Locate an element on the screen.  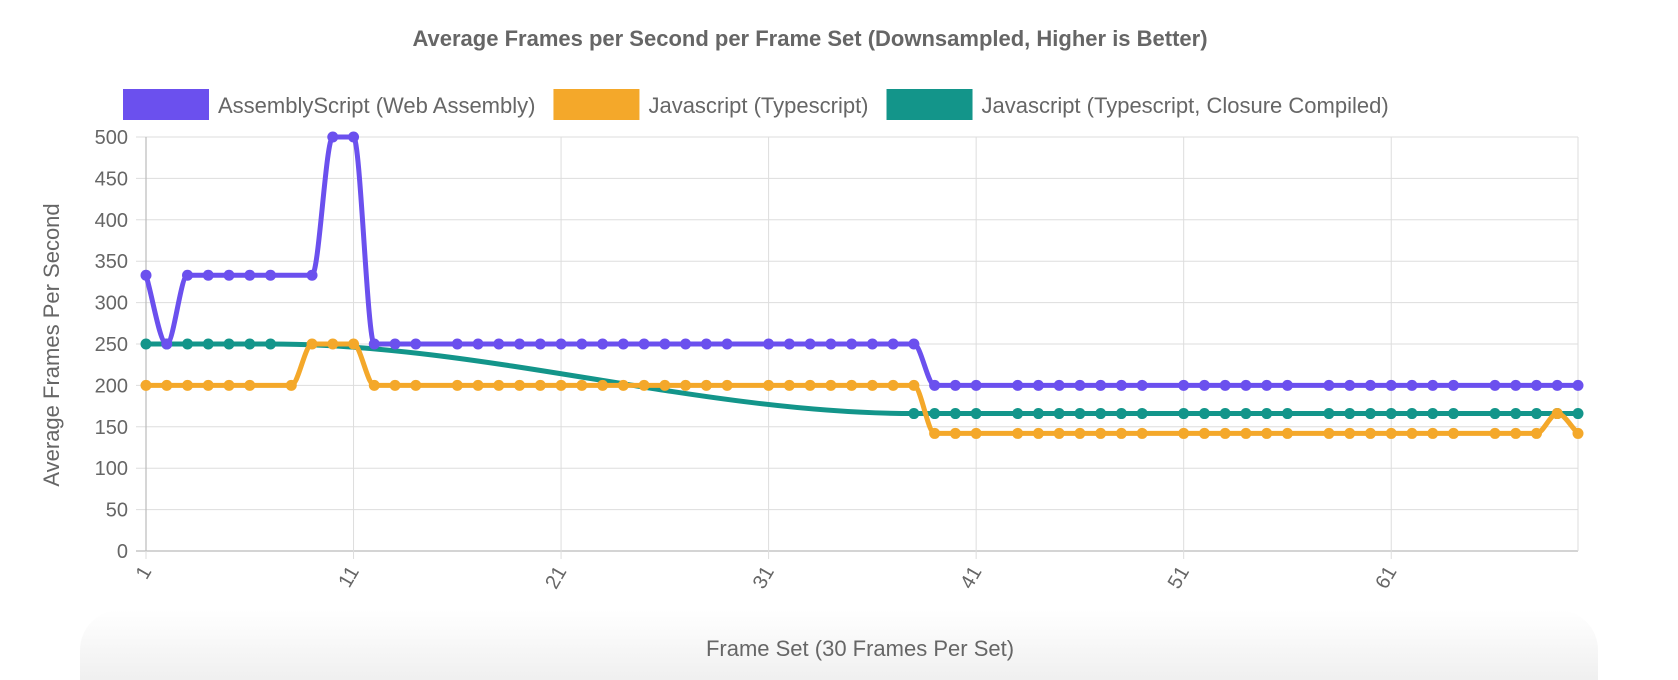
y-tick-label: 400 is located at coordinates (111, 221).